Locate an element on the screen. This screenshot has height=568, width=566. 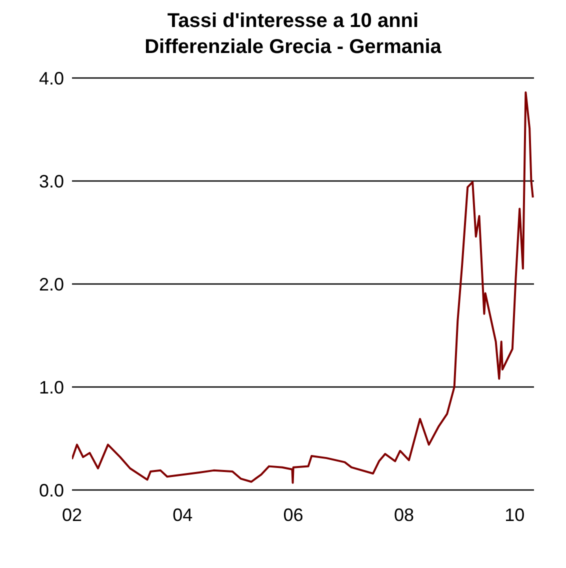
x-tick-label: 06 is located at coordinates (293, 514).